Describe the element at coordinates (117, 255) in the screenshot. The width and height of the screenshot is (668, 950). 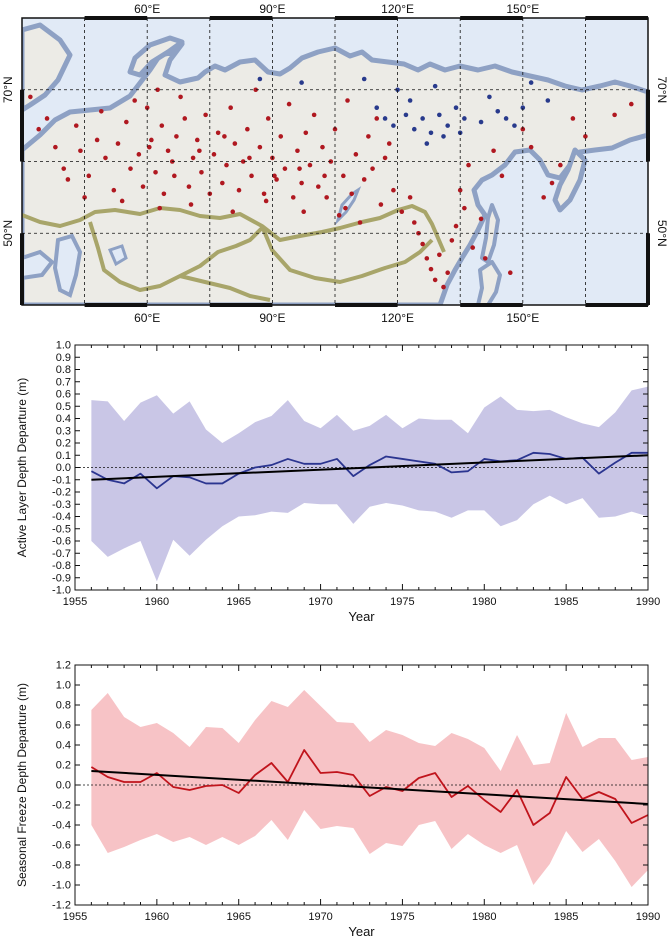
I see `aral-sea` at that location.